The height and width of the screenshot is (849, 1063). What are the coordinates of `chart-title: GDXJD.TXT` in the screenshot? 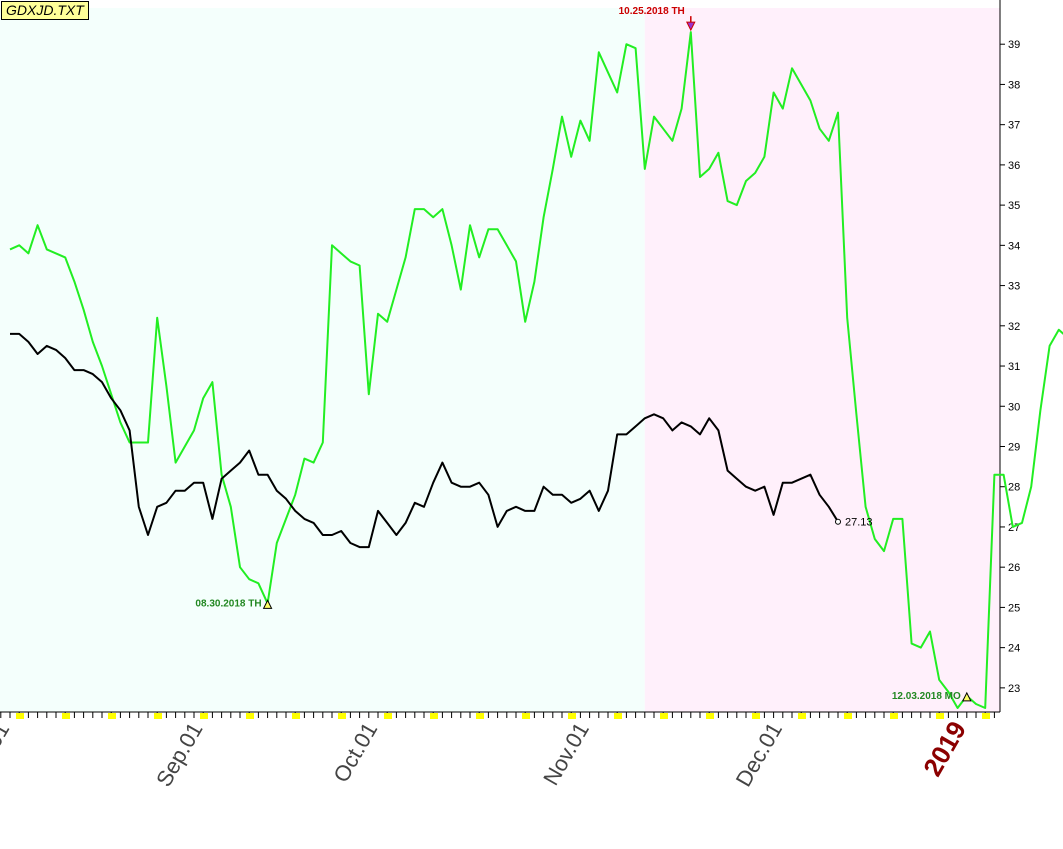 It's located at (45, 10).